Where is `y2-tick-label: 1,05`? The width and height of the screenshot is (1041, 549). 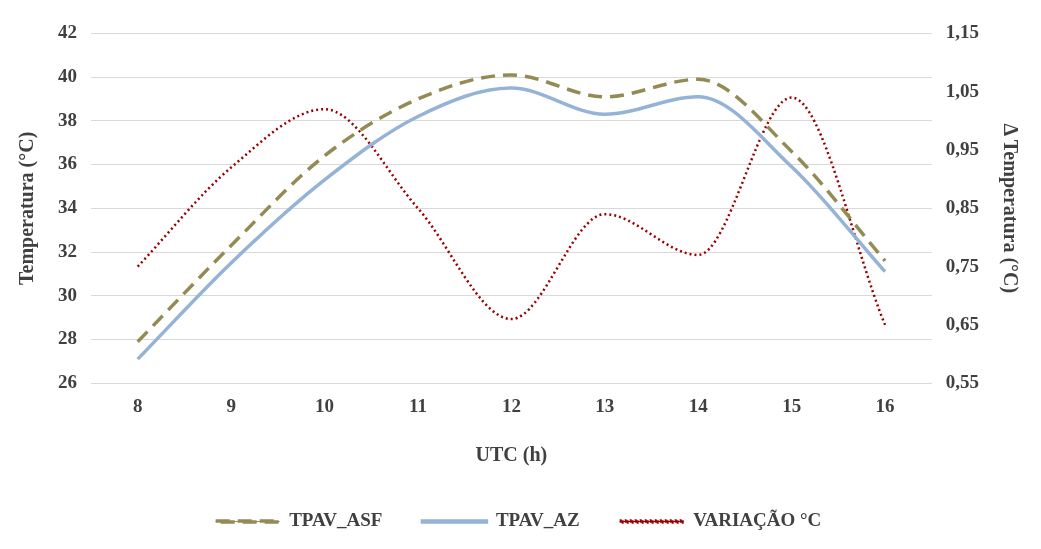
y2-tick-label: 1,05 is located at coordinates (962, 90).